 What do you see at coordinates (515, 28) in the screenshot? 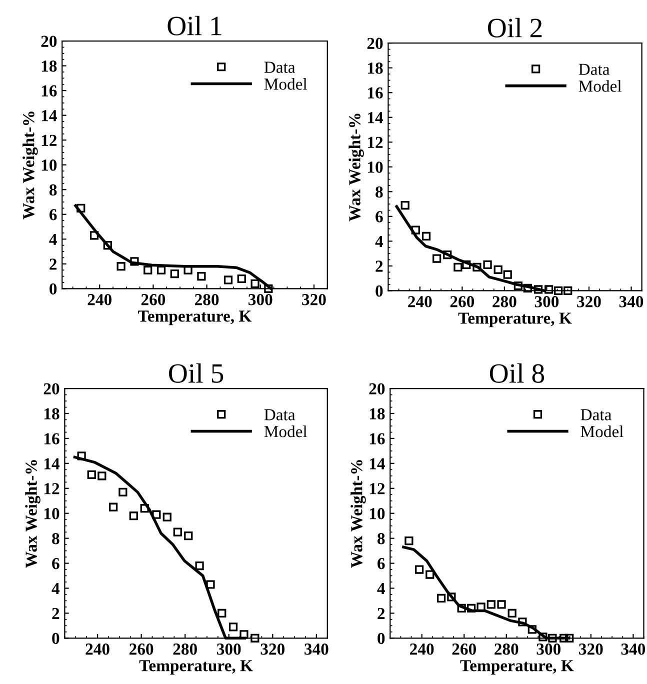
I see `chart-title: Oil 2` at bounding box center [515, 28].